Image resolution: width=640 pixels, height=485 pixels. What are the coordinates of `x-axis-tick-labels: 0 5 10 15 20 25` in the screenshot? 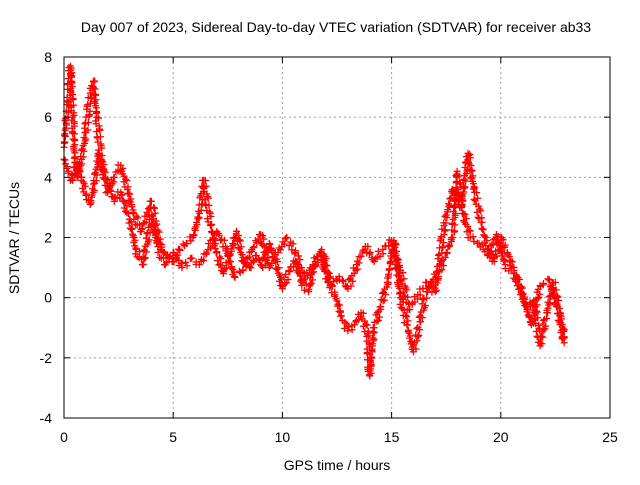 It's located at (339, 437).